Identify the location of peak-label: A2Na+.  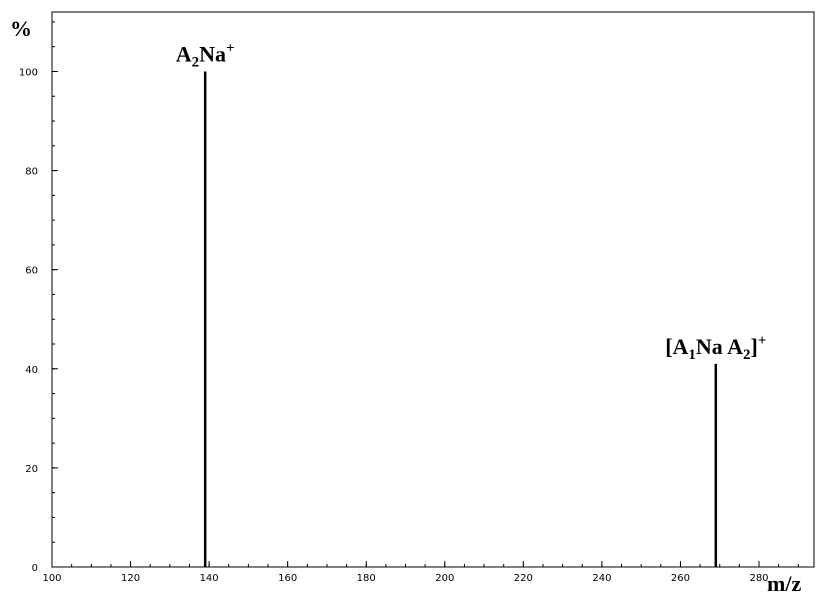
(205, 55).